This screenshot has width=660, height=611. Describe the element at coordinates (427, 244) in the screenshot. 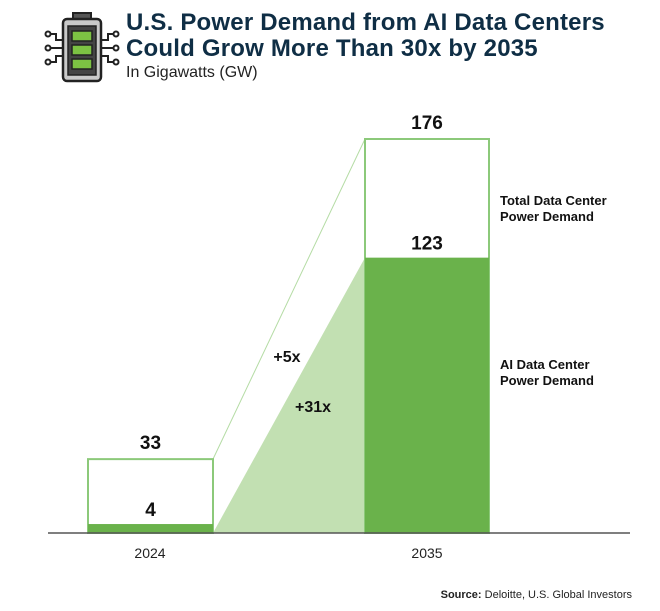

I see `label-ai-2035: 123` at that location.